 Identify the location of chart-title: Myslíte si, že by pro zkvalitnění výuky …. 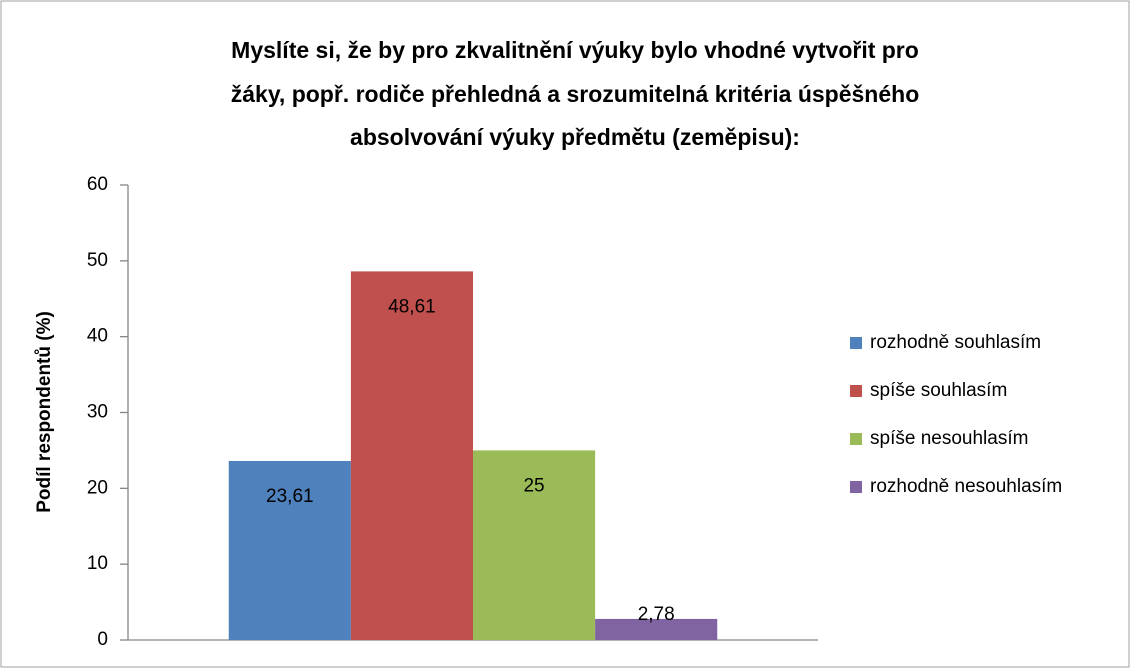
(575, 50).